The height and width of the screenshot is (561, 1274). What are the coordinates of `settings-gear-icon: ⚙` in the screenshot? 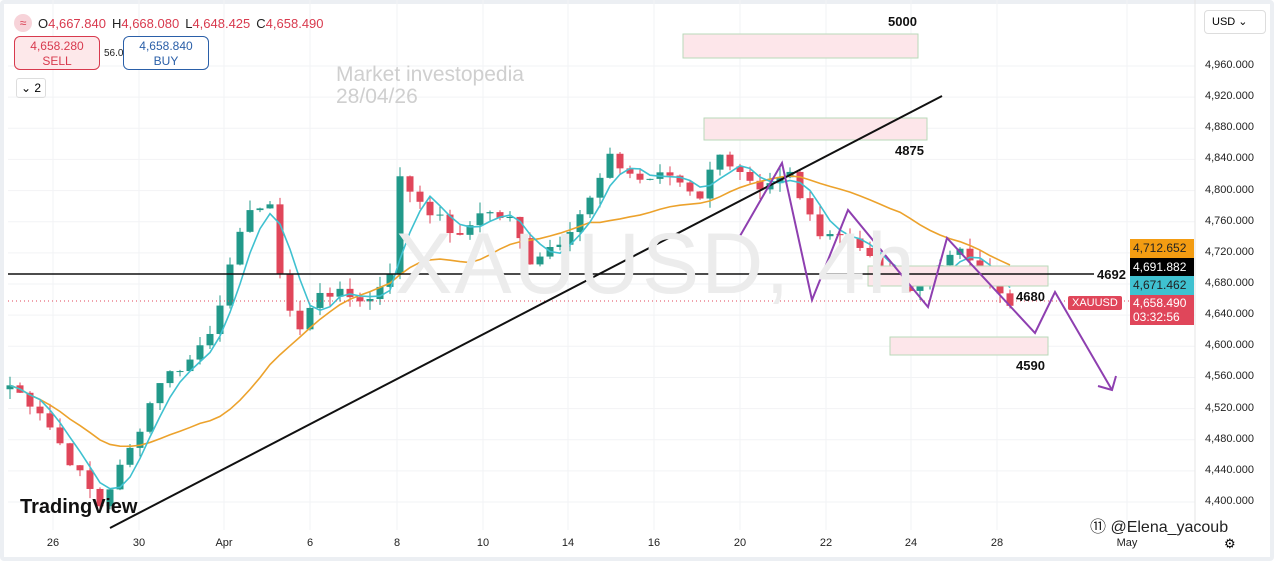 It's located at (1230, 543).